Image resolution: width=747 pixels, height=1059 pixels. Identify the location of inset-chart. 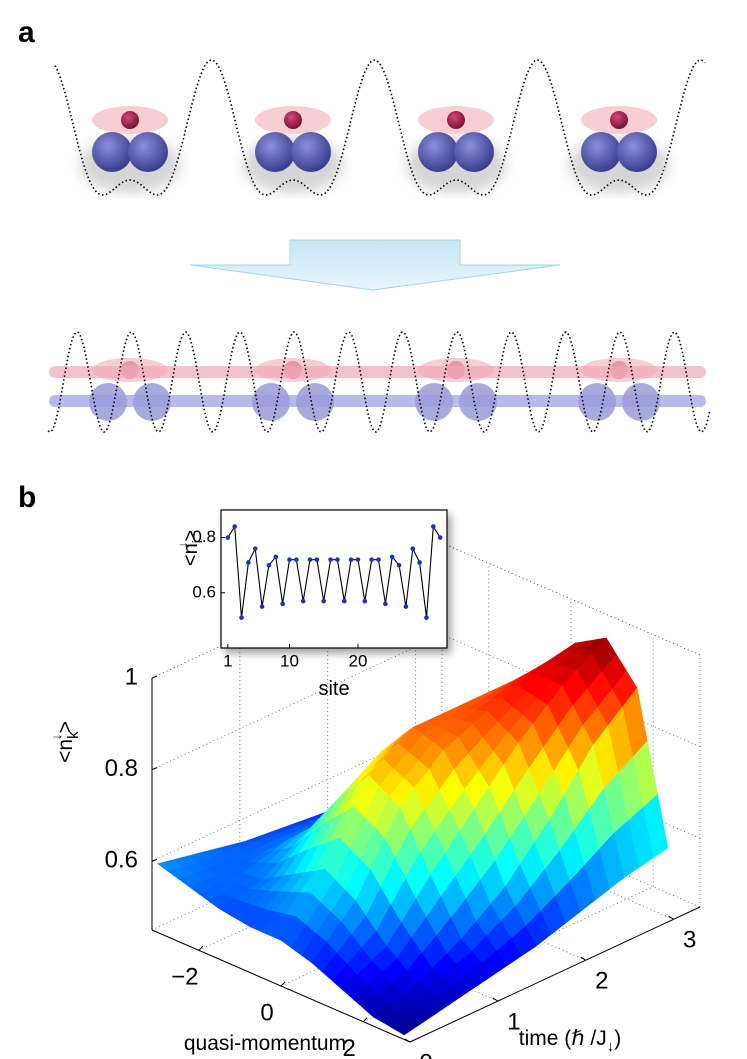
(334, 579).